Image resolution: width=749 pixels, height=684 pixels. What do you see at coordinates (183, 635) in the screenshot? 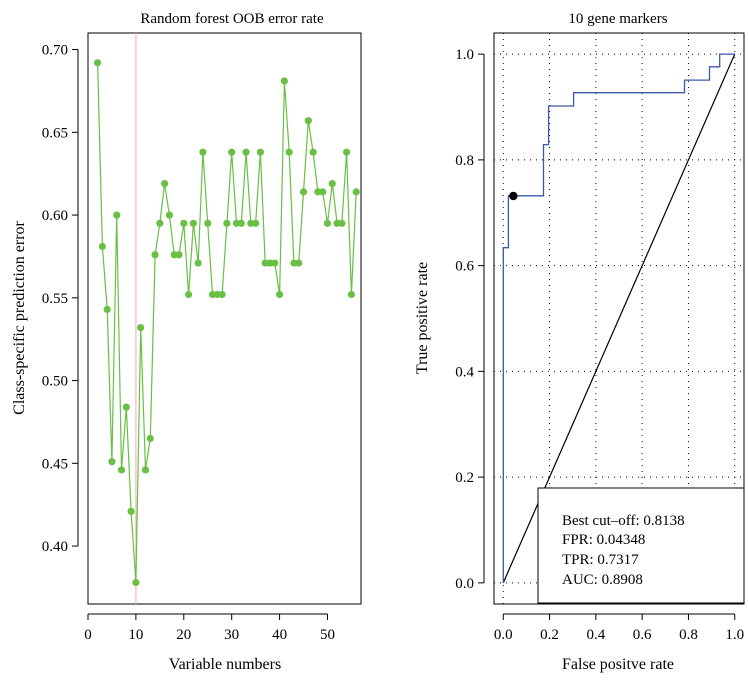
I see `left-x-tick-label: 20` at bounding box center [183, 635].